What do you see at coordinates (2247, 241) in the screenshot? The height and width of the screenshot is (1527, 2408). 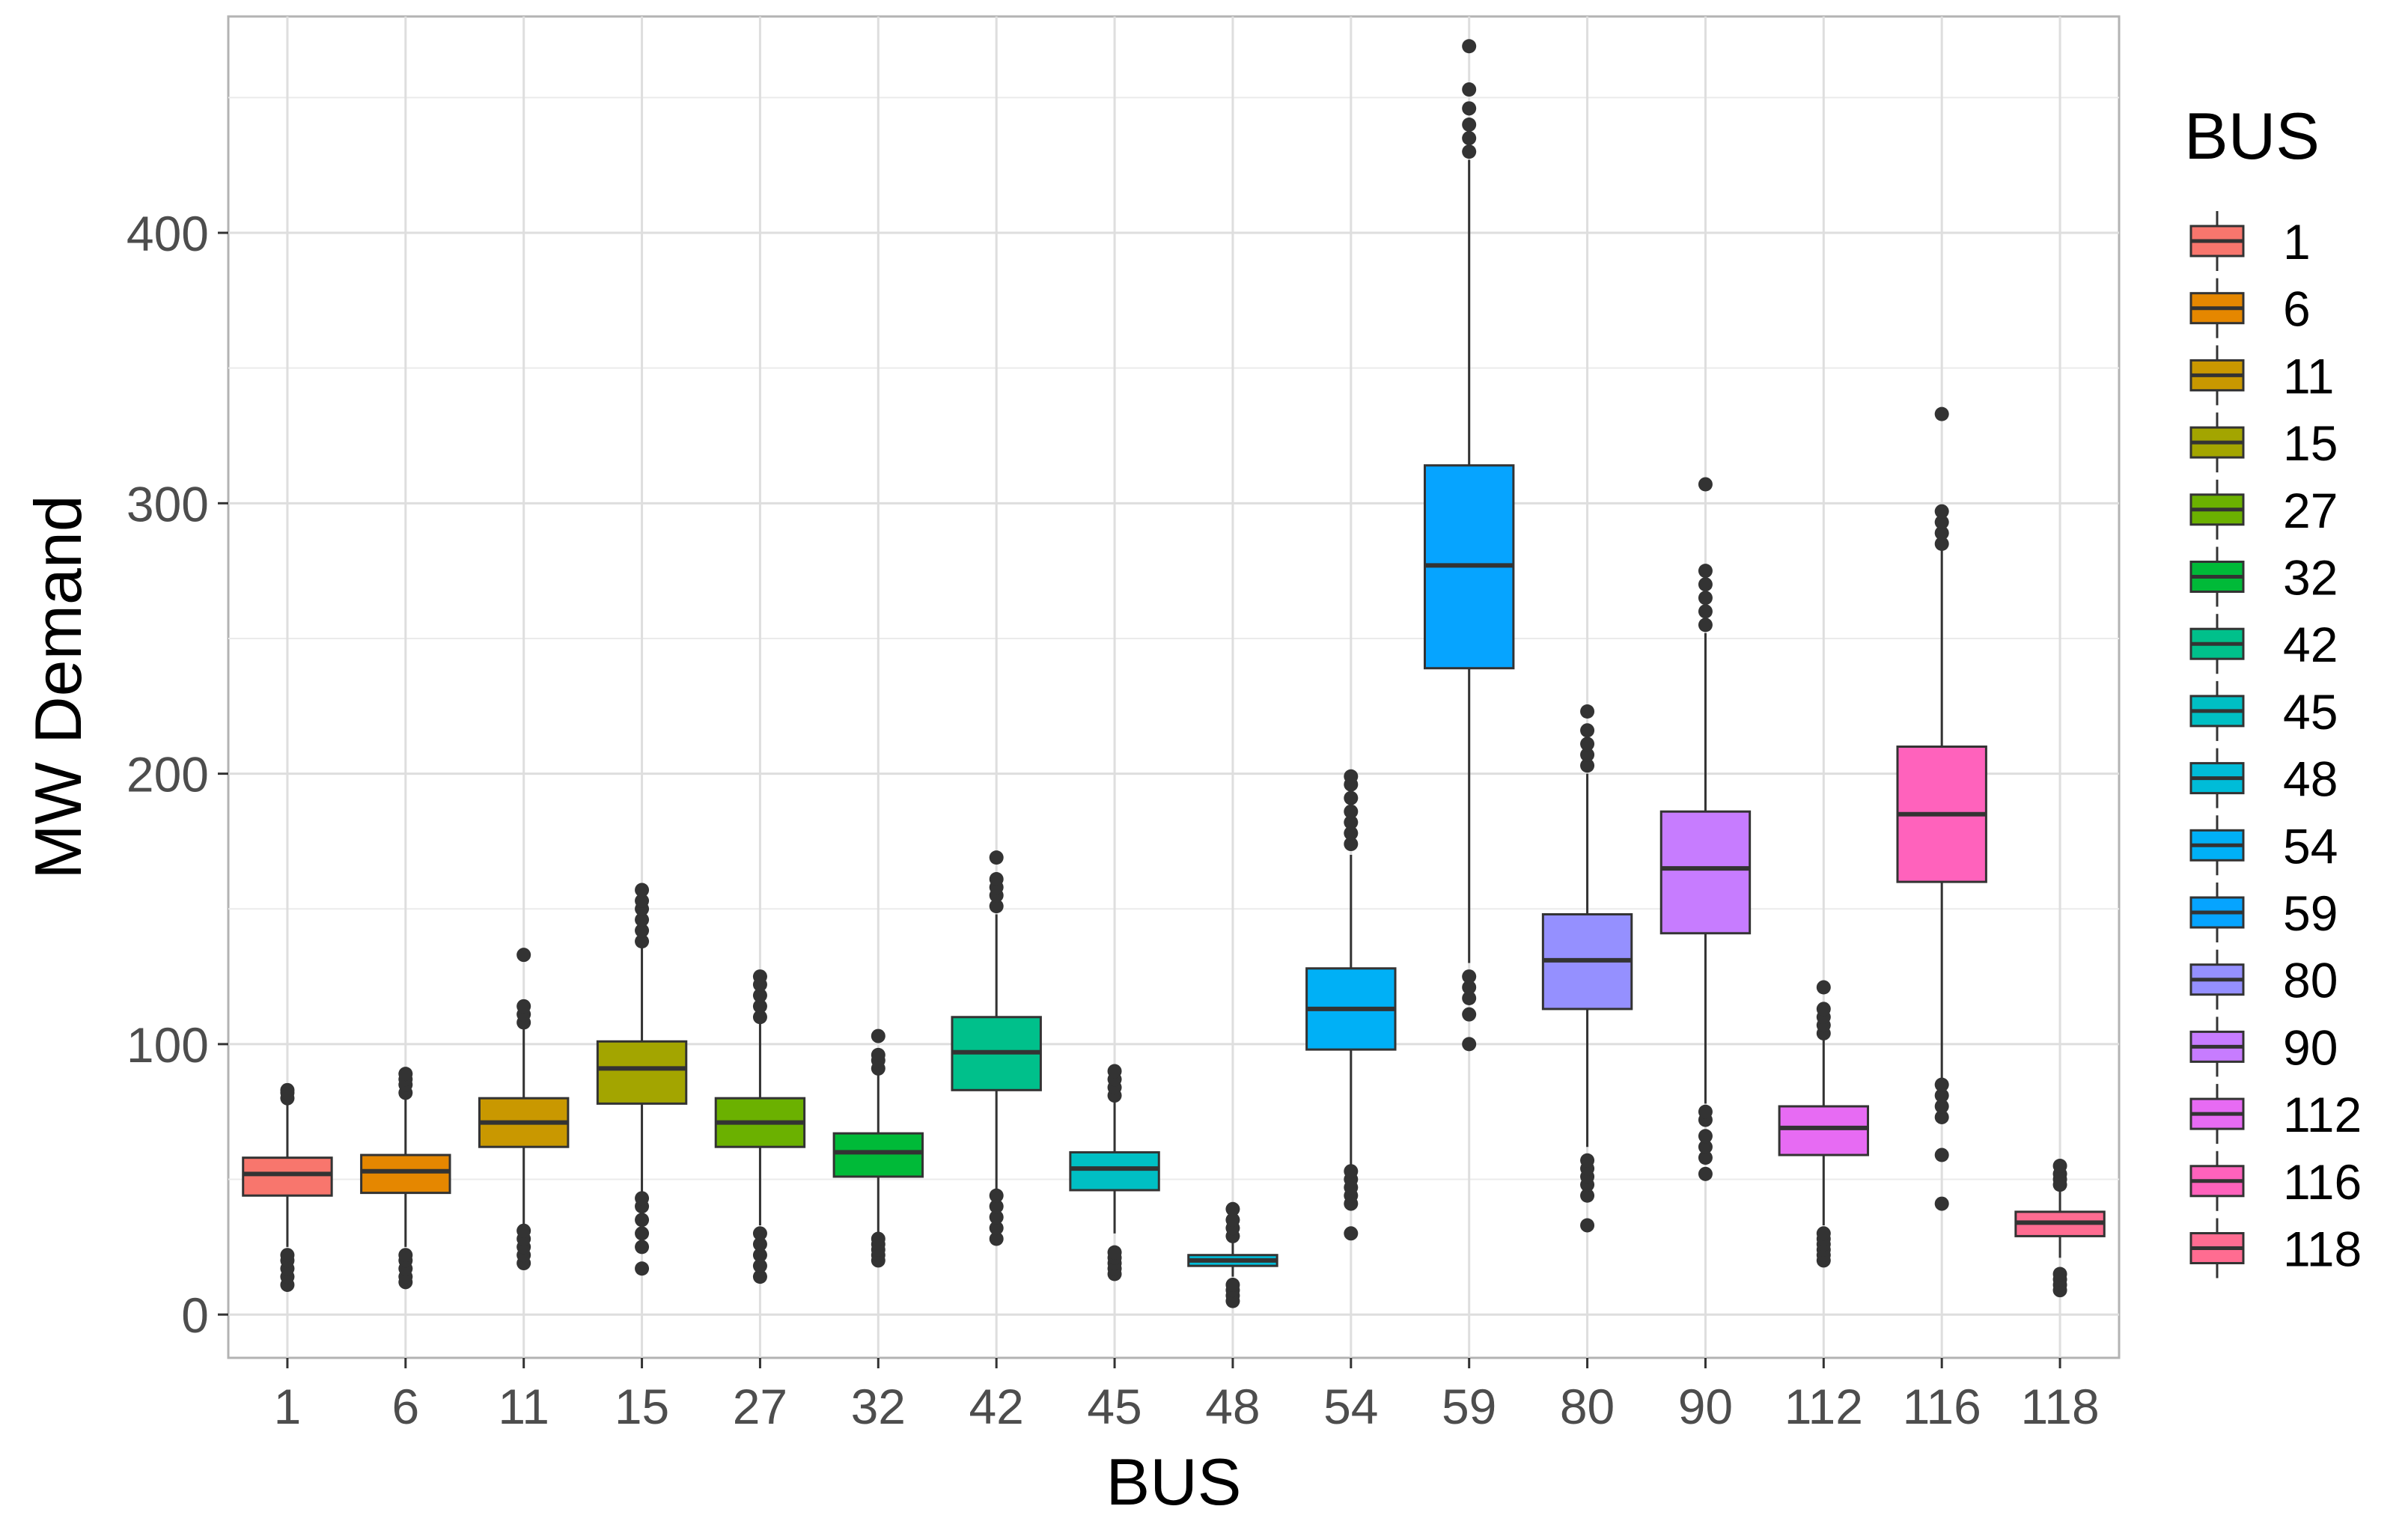 I see `legend-item-1: 1` at bounding box center [2247, 241].